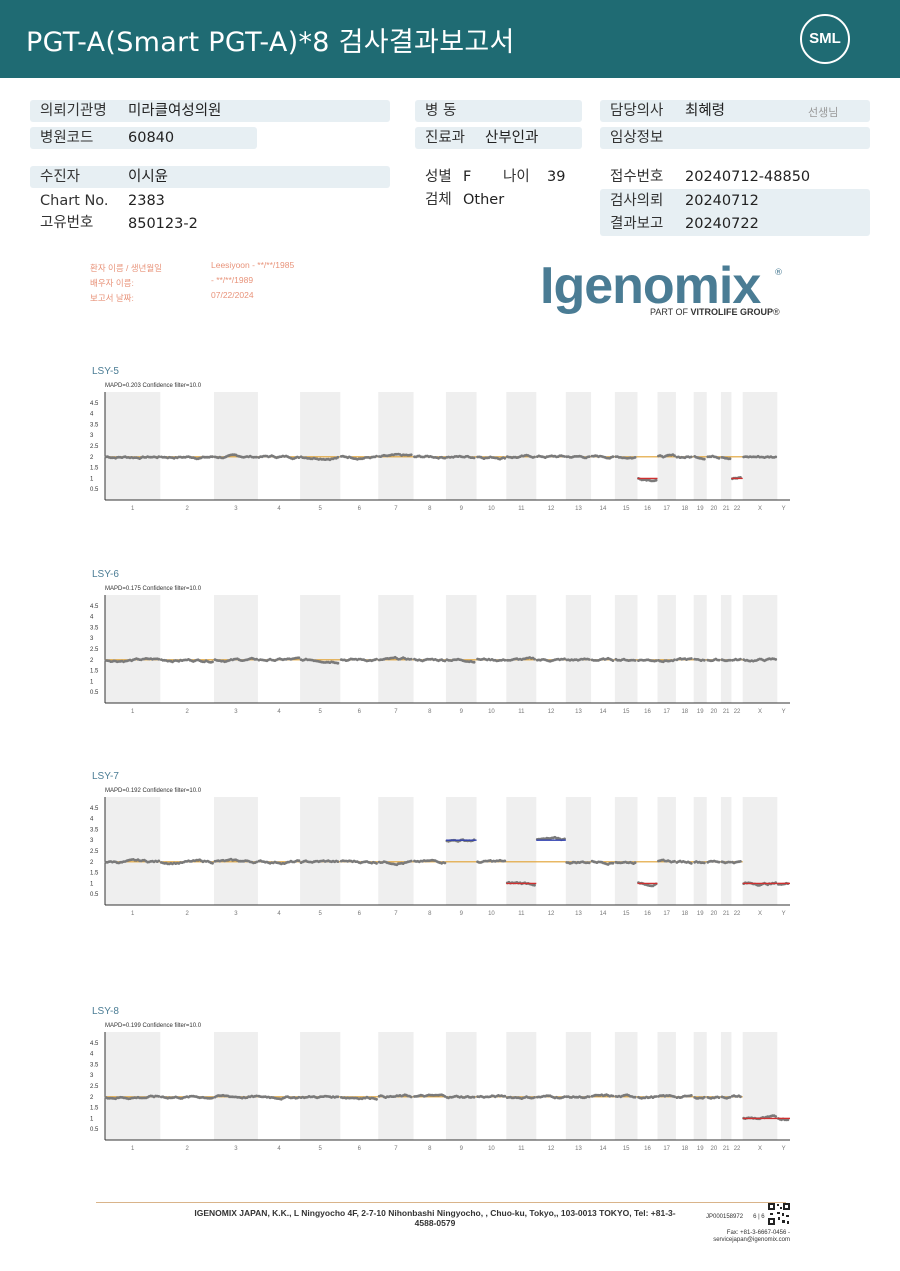  Describe the element at coordinates (684, 862) in the screenshot. I see `chromosome-18-points` at that location.